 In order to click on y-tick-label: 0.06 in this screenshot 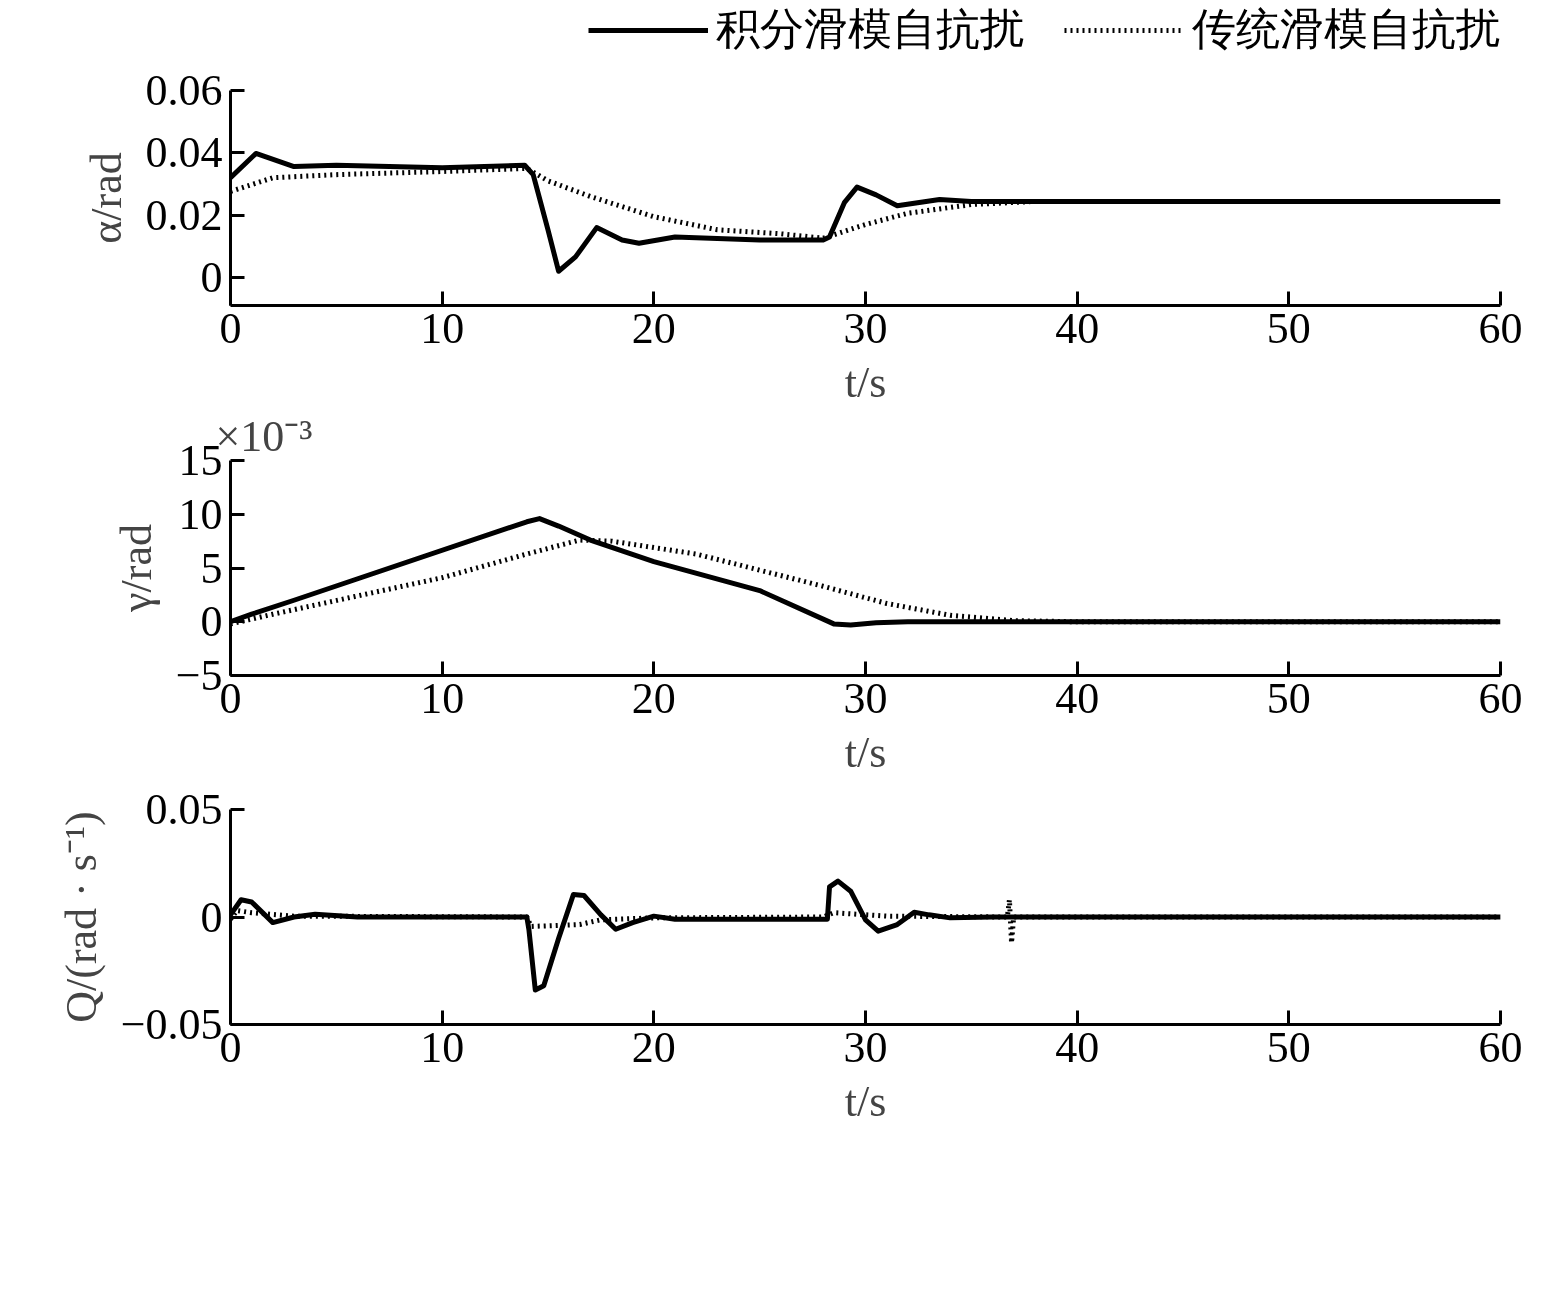, I will do `click(184, 90)`.